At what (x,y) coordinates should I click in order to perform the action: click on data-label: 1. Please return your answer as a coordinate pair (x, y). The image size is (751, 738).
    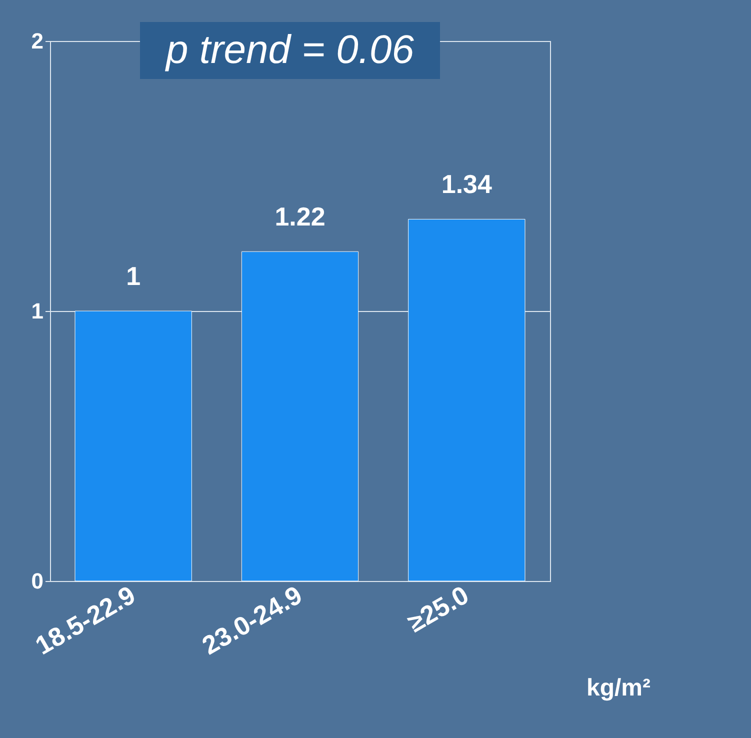
    Looking at the image, I should click on (133, 276).